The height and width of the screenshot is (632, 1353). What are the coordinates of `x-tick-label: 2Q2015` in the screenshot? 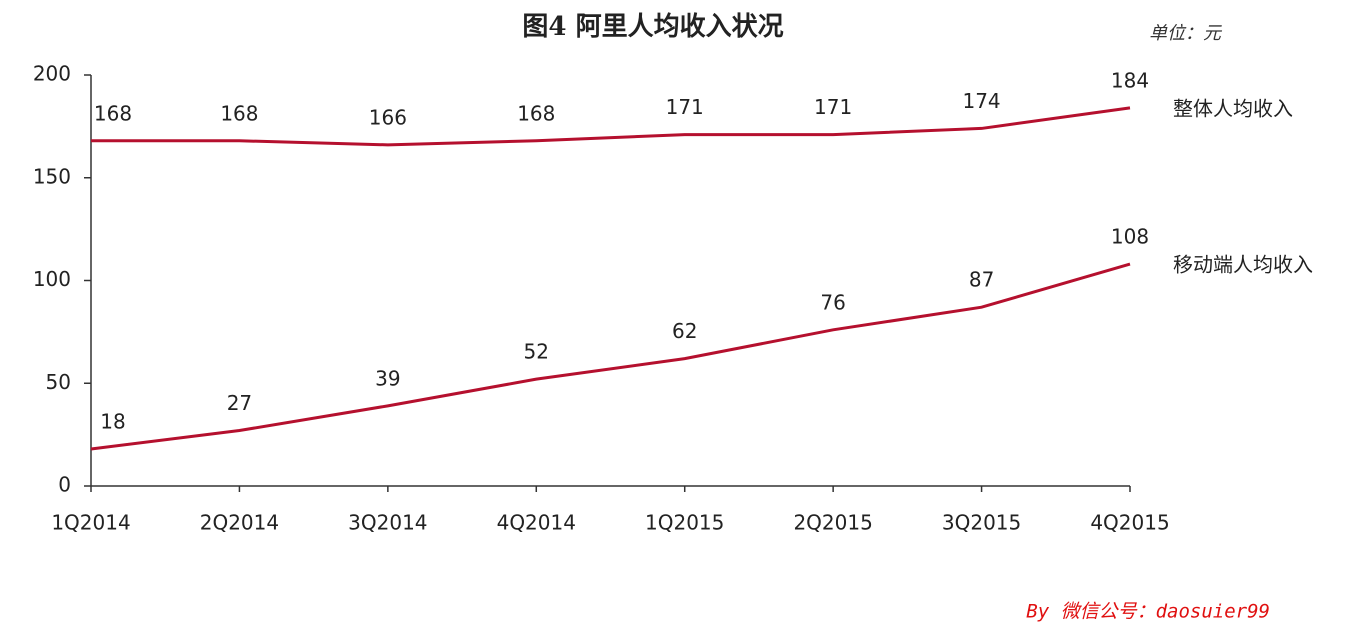 It's located at (832, 523).